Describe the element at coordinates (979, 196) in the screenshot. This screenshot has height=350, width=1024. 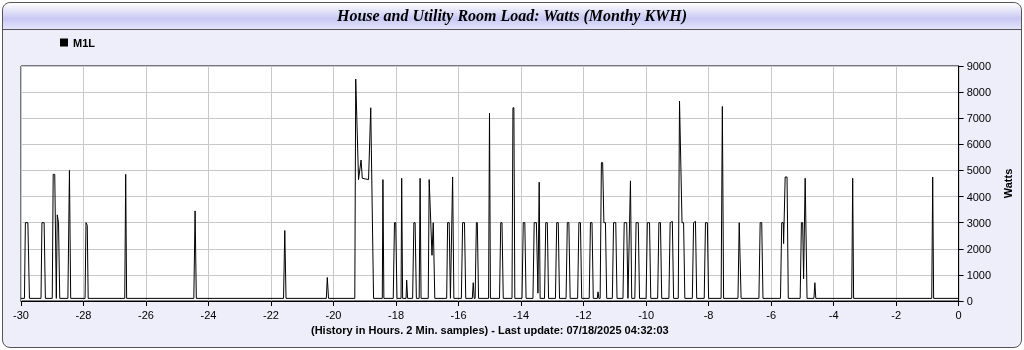
I see `y-tick-label: 4000` at that location.